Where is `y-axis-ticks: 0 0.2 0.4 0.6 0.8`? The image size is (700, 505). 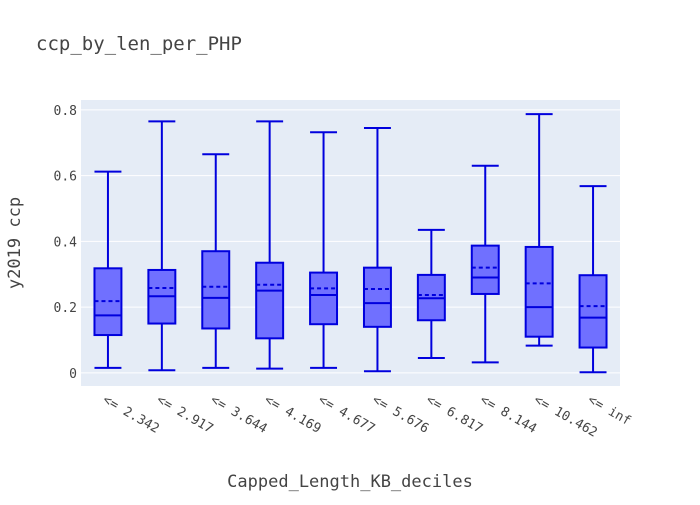
y-axis-ticks: 0 0.2 0.4 0.6 0.8 is located at coordinates (66, 243).